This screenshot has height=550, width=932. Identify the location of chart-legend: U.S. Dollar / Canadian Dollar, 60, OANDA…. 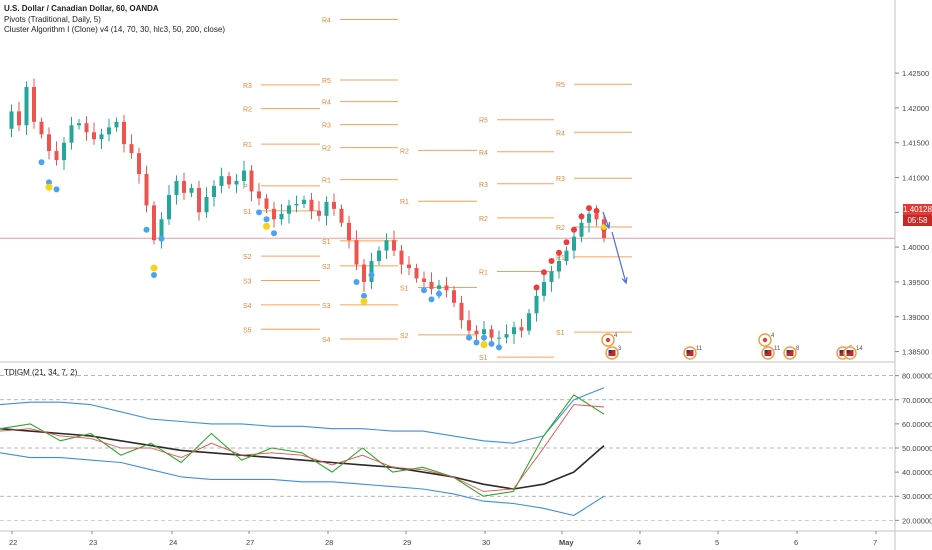
(114, 20).